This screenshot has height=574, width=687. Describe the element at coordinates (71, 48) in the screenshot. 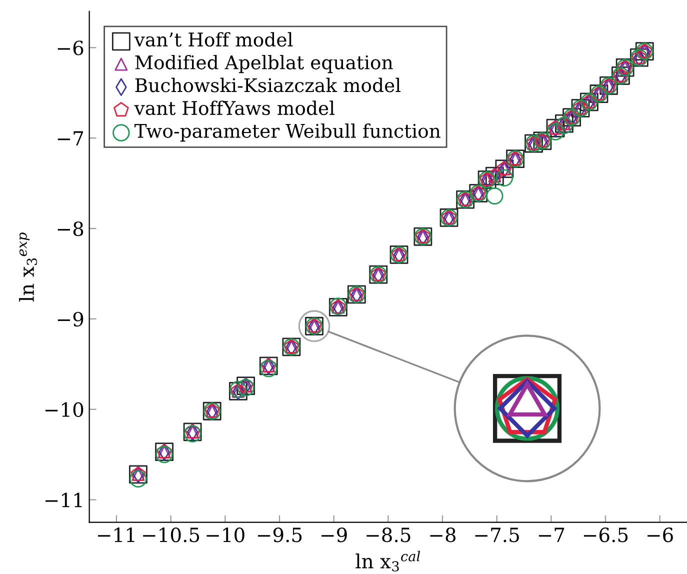

I see `y-tick-label: −6` at that location.